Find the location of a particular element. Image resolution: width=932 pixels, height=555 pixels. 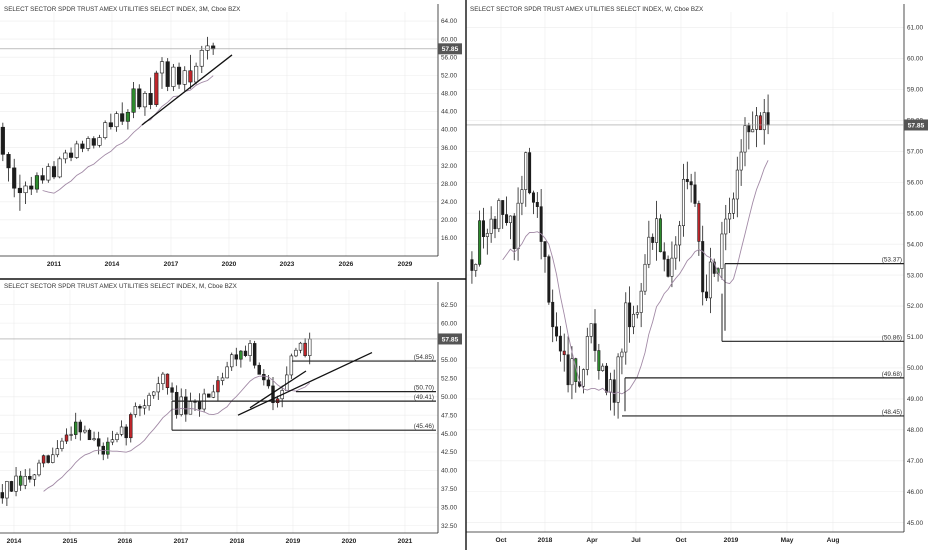

y-tick-label: 36.00 is located at coordinates (449, 148).